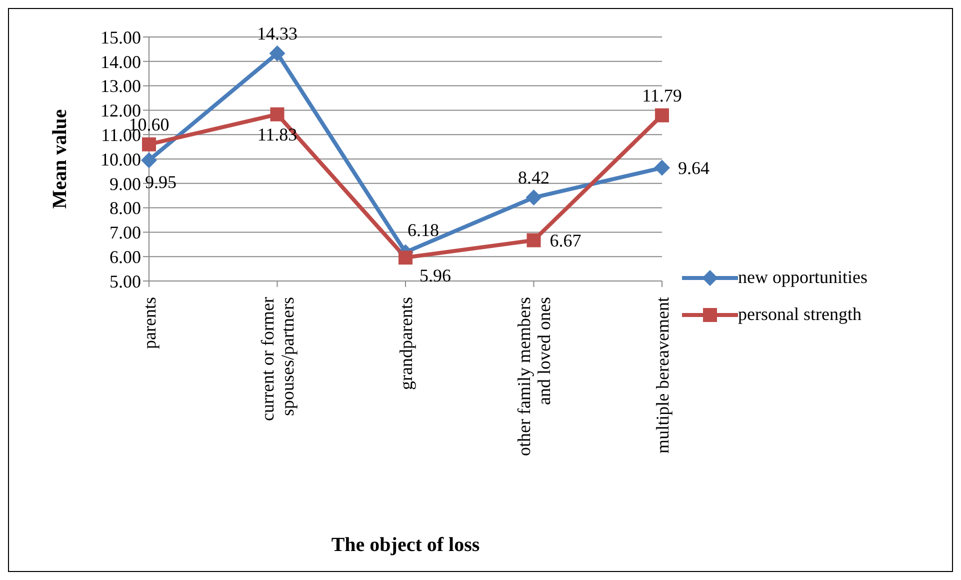  What do you see at coordinates (125, 184) in the screenshot?
I see `y-tick-label: 9.00` at bounding box center [125, 184].